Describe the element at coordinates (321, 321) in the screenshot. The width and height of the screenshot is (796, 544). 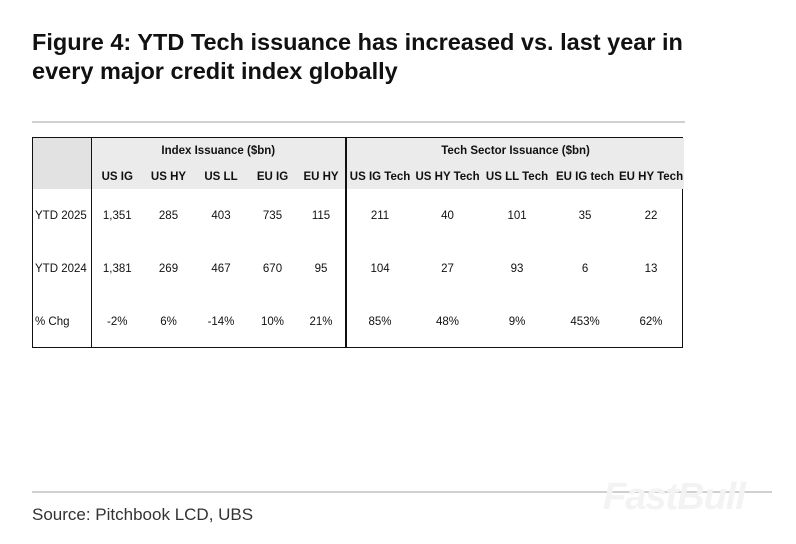
I see `table-cell: 21%` at that location.